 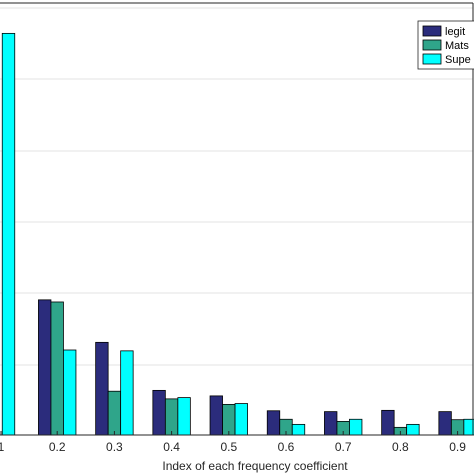 I want to click on x-tick-label: 0.7, so click(x=343, y=447).